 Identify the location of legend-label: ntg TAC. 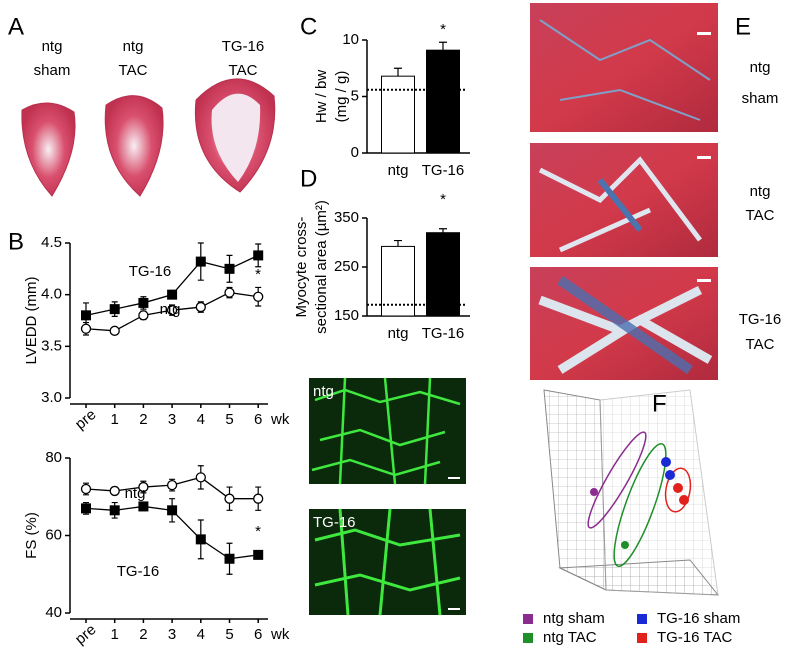
(570, 637).